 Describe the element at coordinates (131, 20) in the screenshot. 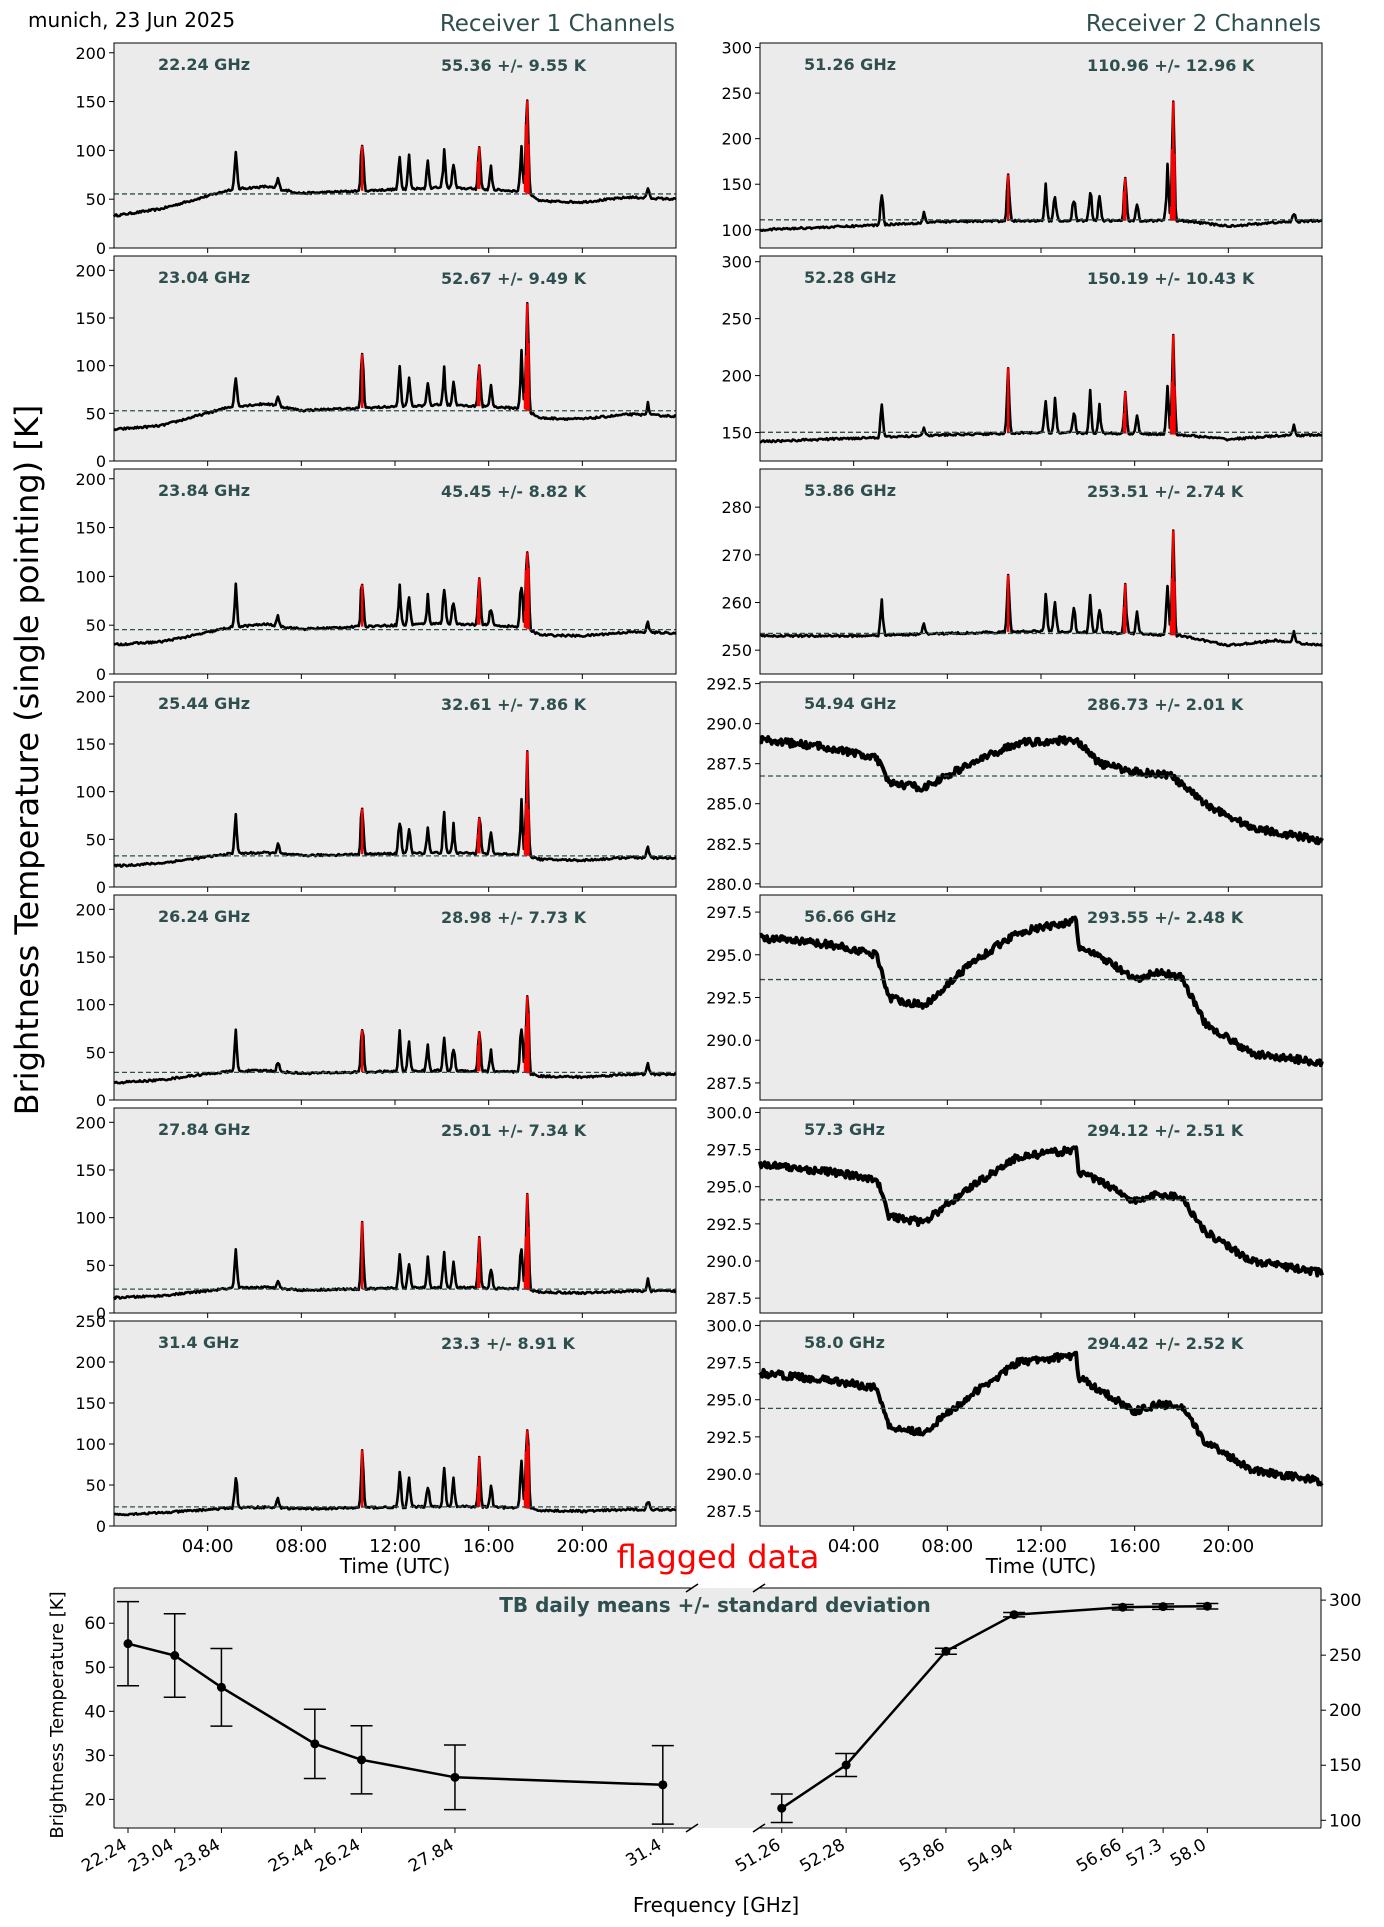

I see `site-date-label: munich, 23 Jun 2025` at that location.